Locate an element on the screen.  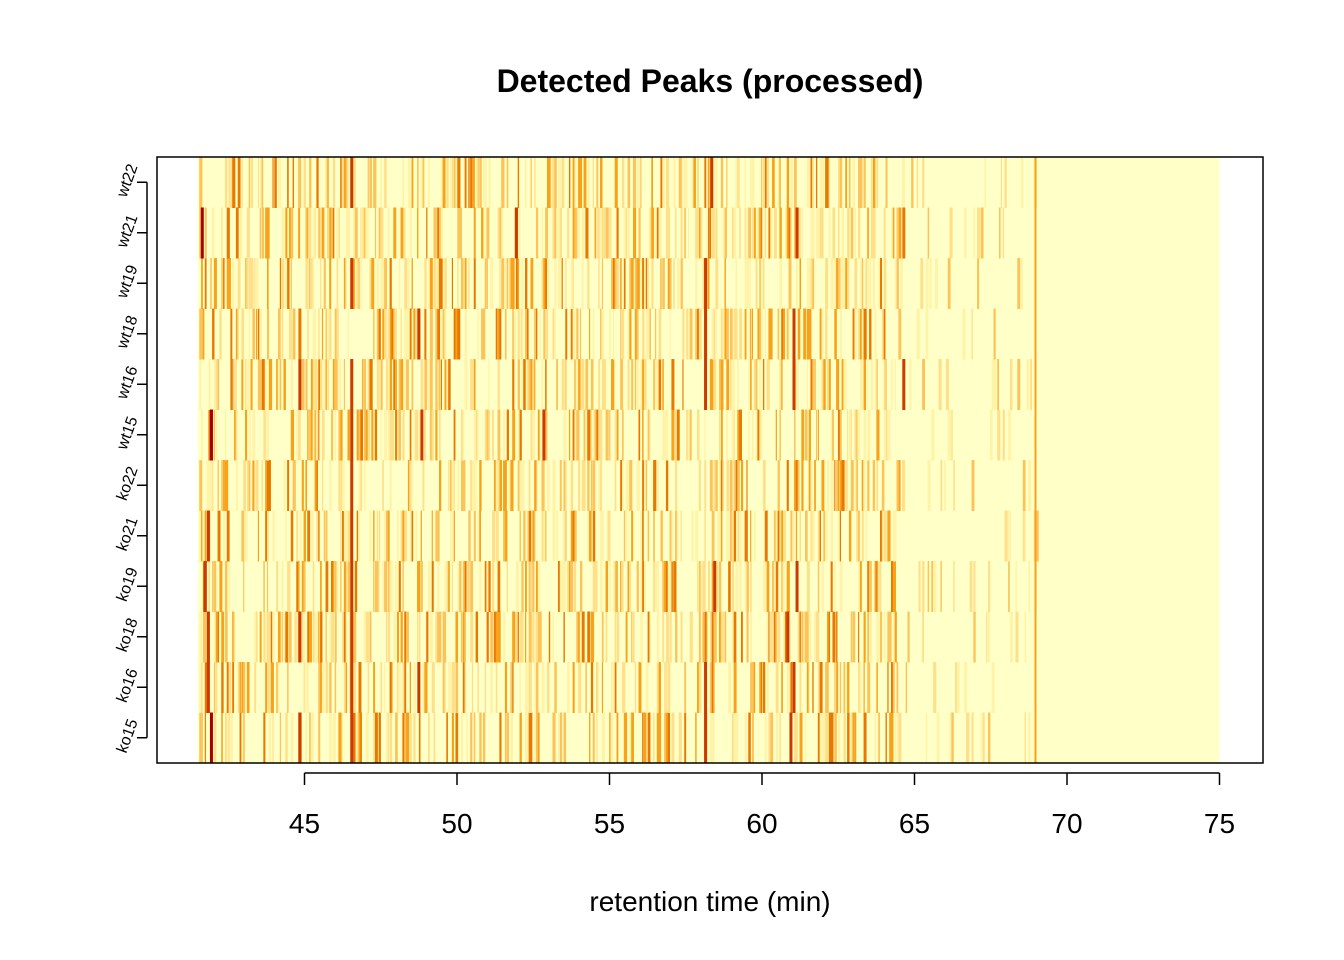
y-tick-label: wt15 is located at coordinates (128, 433).